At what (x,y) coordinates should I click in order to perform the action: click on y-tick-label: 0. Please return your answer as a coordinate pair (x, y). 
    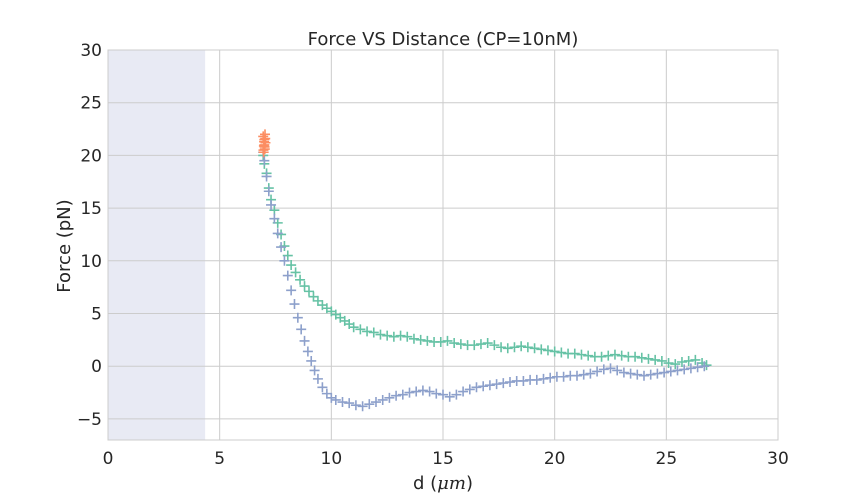
    Looking at the image, I should click on (96, 367).